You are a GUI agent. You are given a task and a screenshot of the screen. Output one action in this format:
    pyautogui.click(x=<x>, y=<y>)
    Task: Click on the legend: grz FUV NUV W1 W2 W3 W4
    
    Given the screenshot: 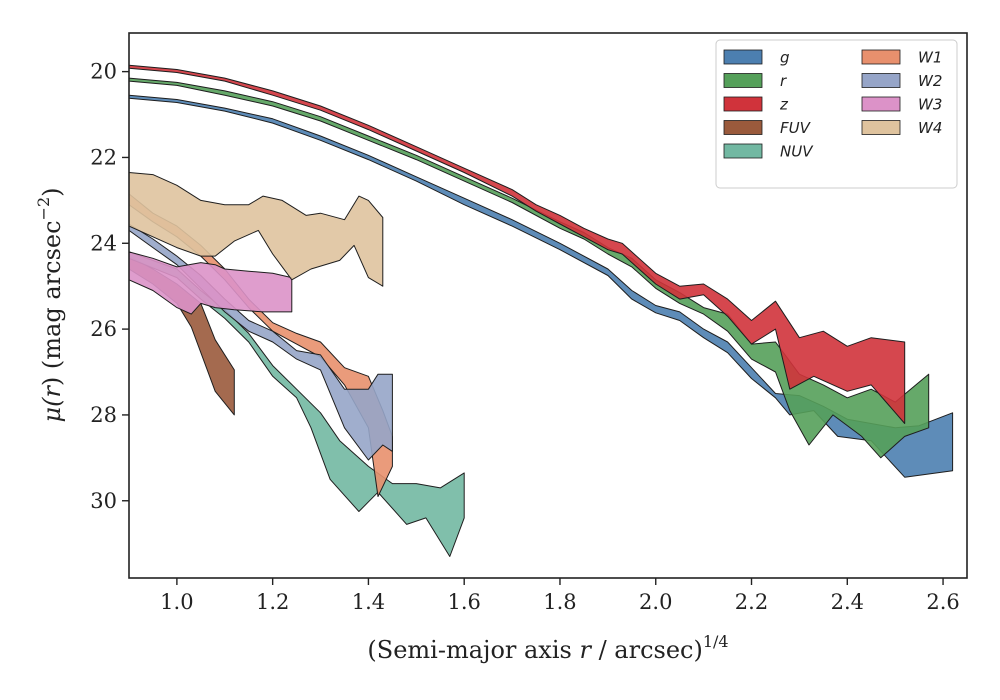 What is the action you would take?
    pyautogui.click(x=836, y=114)
    